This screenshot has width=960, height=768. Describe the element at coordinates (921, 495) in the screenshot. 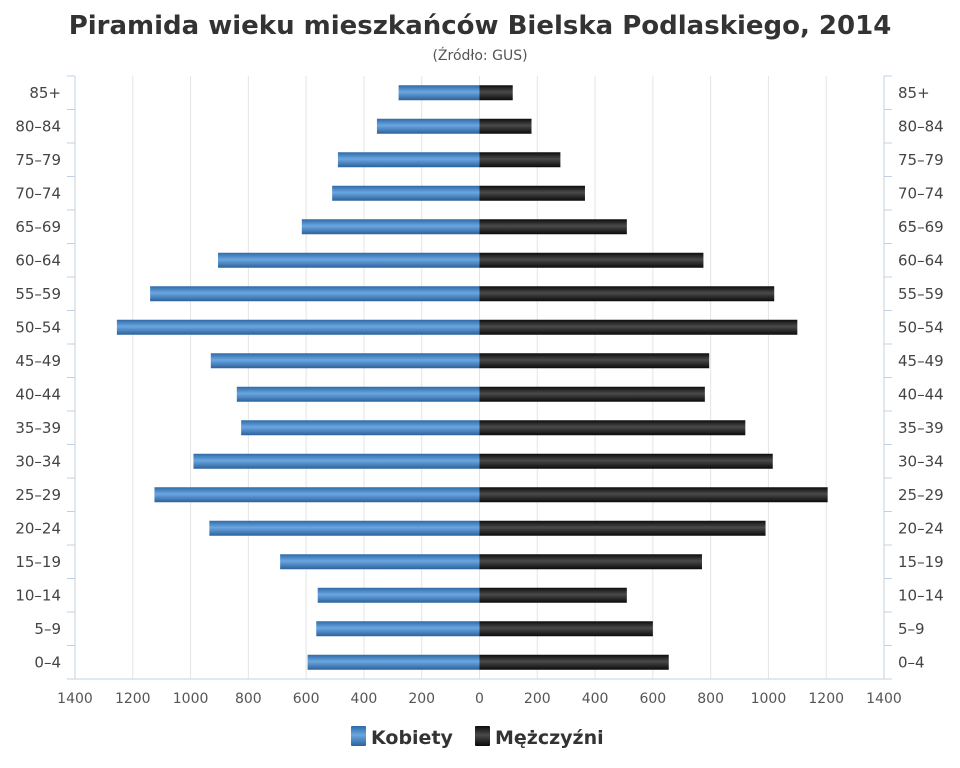

I see `category-label-right: 25–29` at that location.